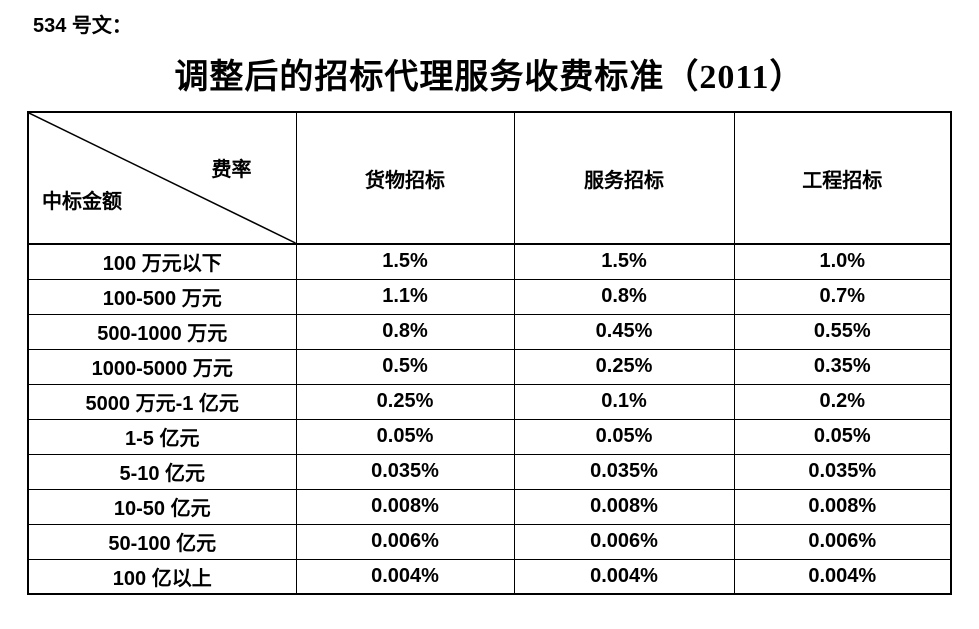 Image resolution: width=979 pixels, height=629 pixels. I want to click on row-label: 100-500 万元, so click(162, 296).